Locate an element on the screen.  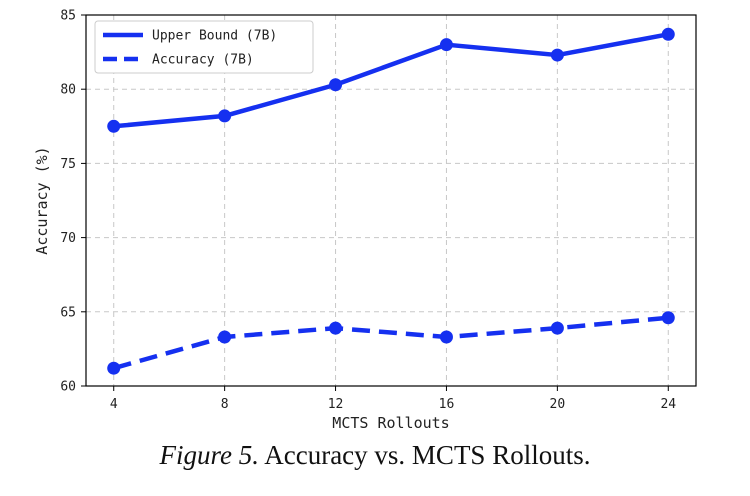
y-tick-label: 85 is located at coordinates (68, 16).